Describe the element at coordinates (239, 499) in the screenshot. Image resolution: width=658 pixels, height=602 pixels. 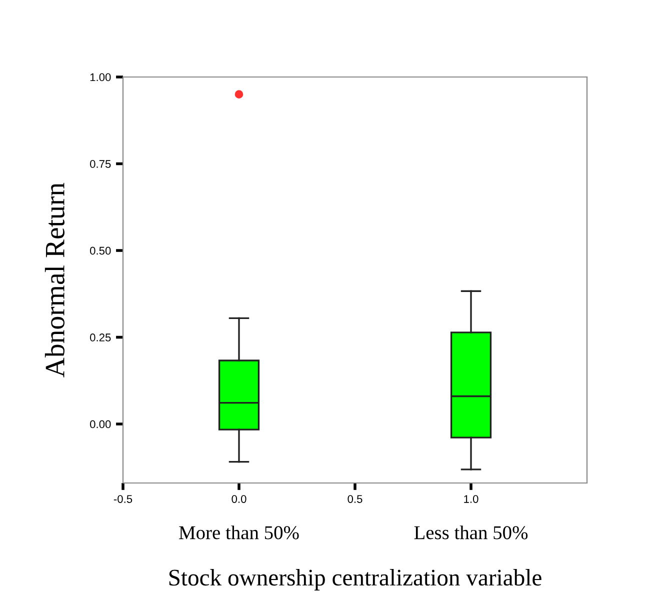
I see `x-tick-label: 0.0` at that location.